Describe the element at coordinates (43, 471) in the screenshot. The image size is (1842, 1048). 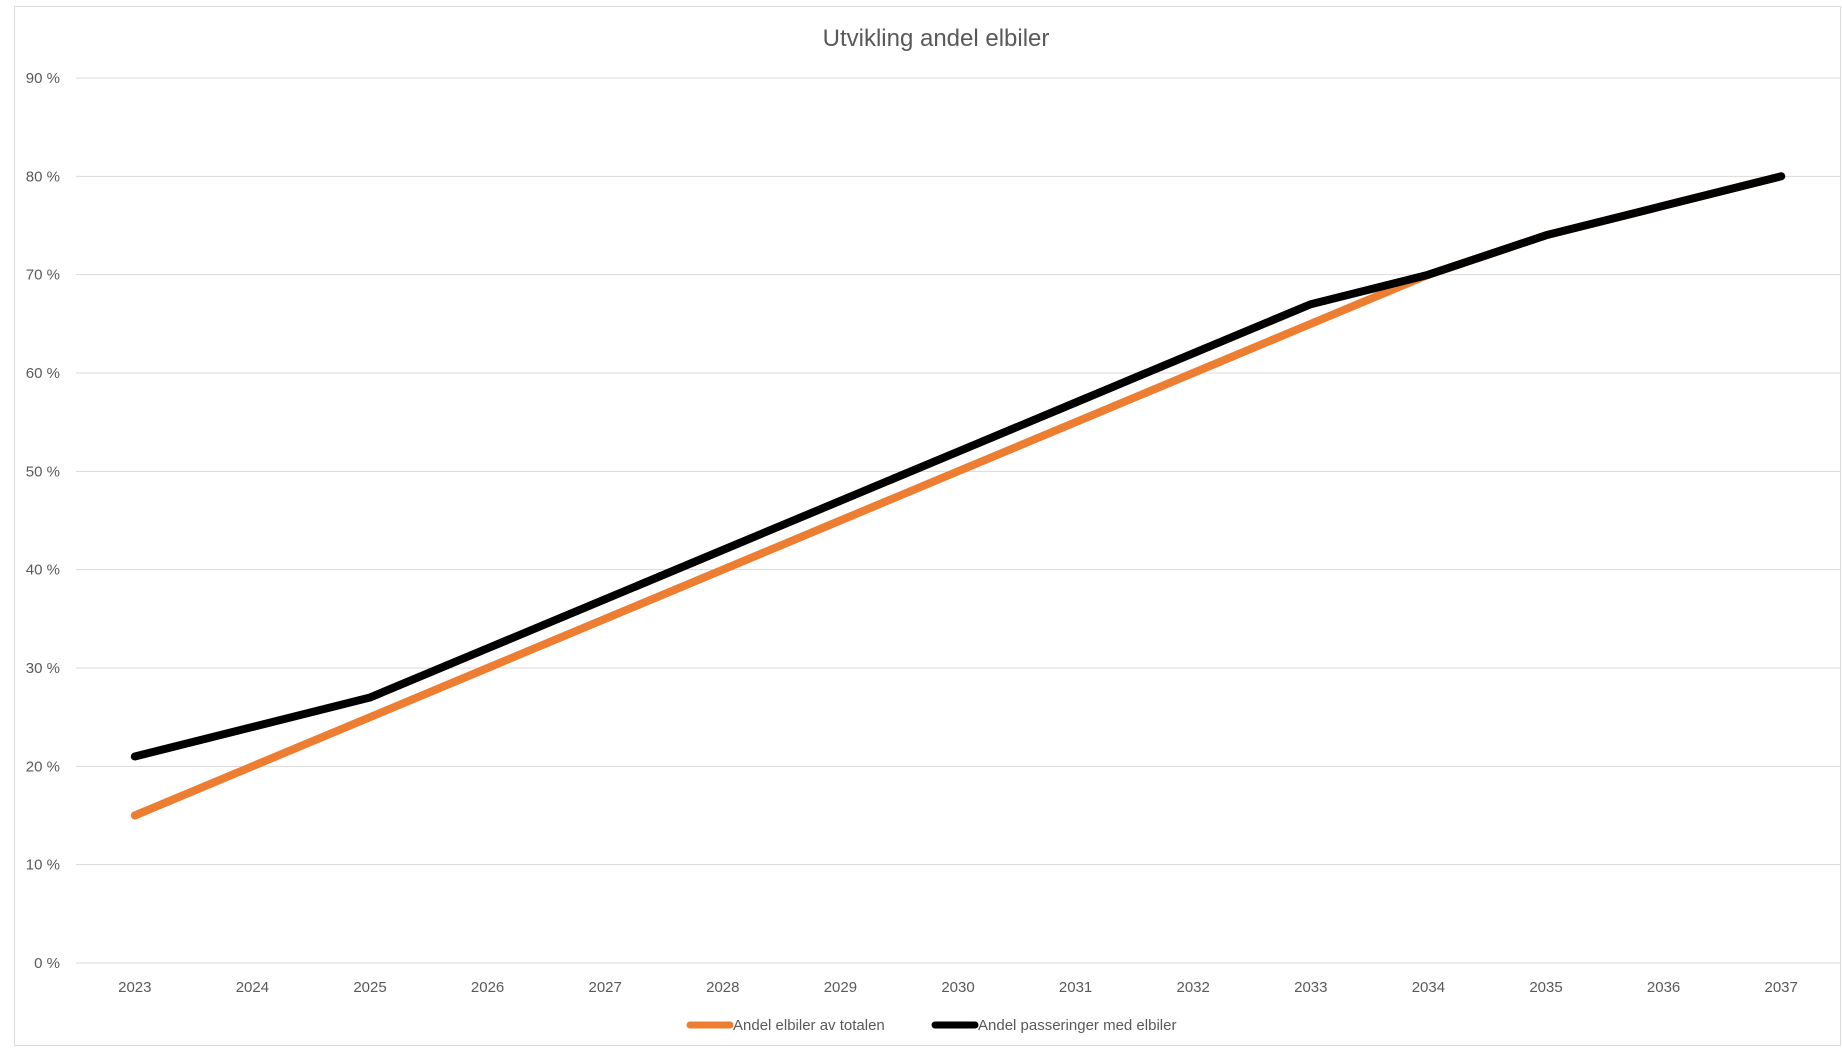
I see `y-tick-label: 50 %` at that location.